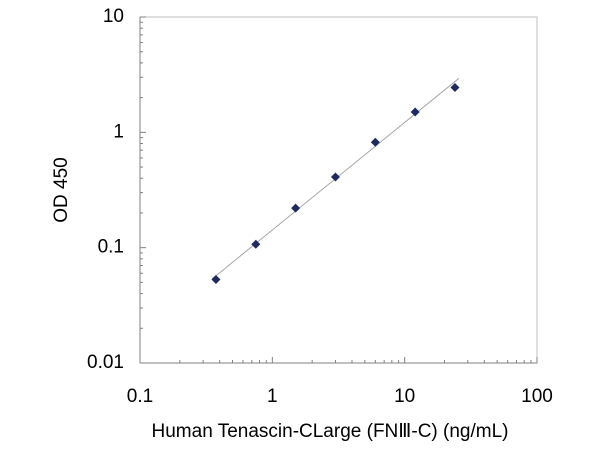  I want to click on y-tick-label: 0.1, so click(111, 247).